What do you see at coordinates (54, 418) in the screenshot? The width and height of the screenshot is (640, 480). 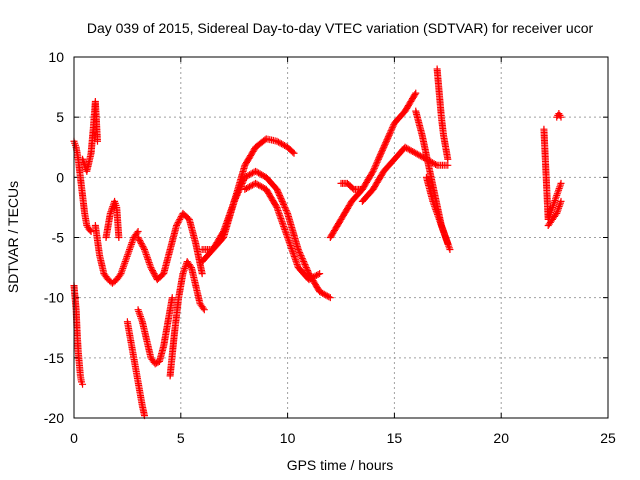 I see `y-tick-label: -20` at bounding box center [54, 418].